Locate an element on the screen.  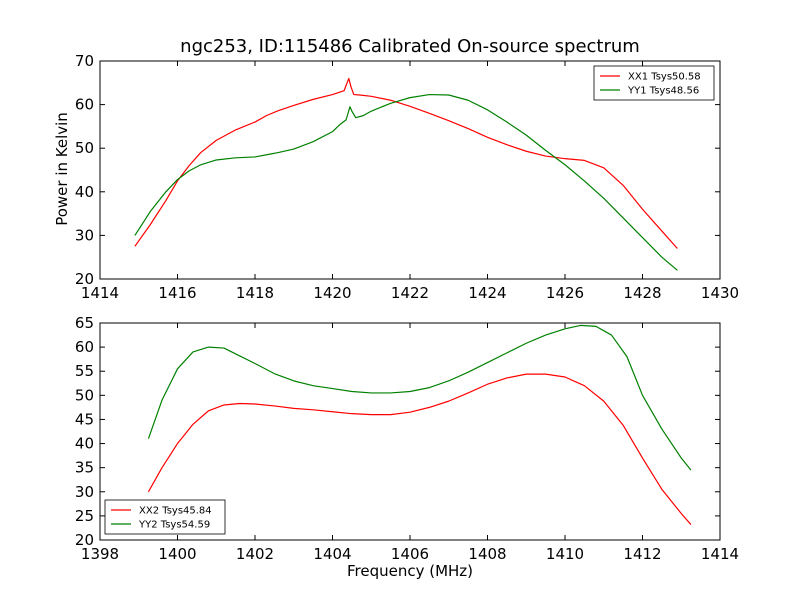
x-tick-label: 1418 is located at coordinates (255, 293).